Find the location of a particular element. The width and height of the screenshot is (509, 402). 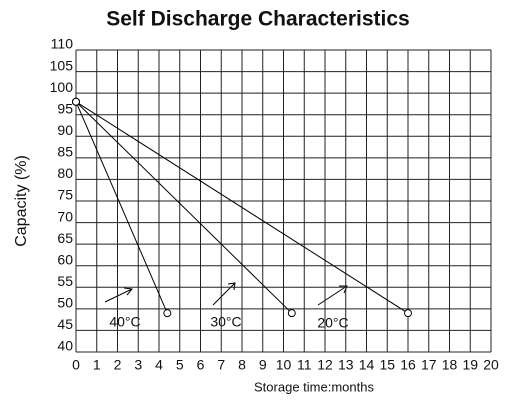

y-tick-label: 85 is located at coordinates (65, 152).